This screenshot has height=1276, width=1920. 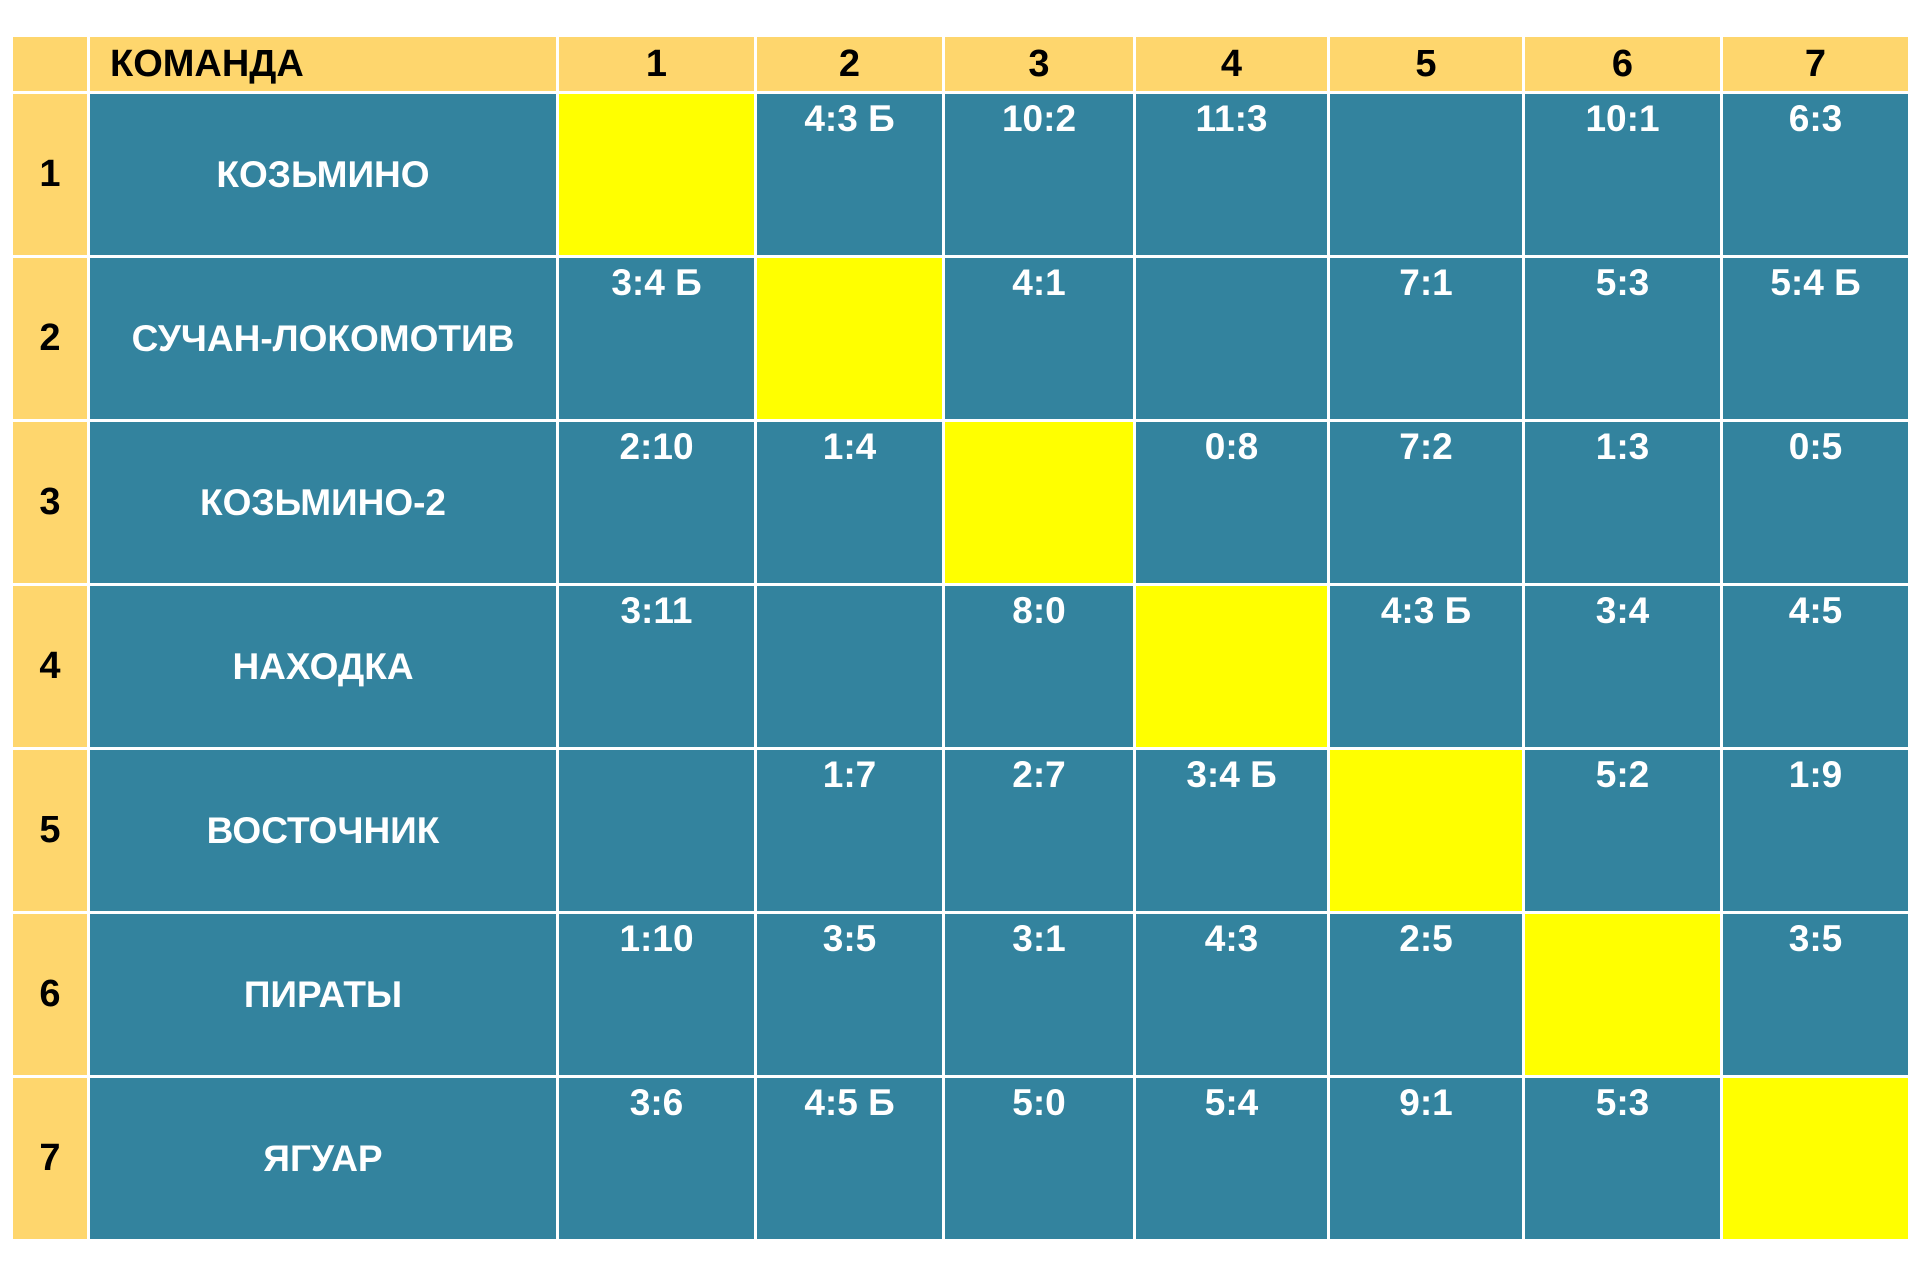 I want to click on score-cell: 7:1, so click(x=1426, y=338).